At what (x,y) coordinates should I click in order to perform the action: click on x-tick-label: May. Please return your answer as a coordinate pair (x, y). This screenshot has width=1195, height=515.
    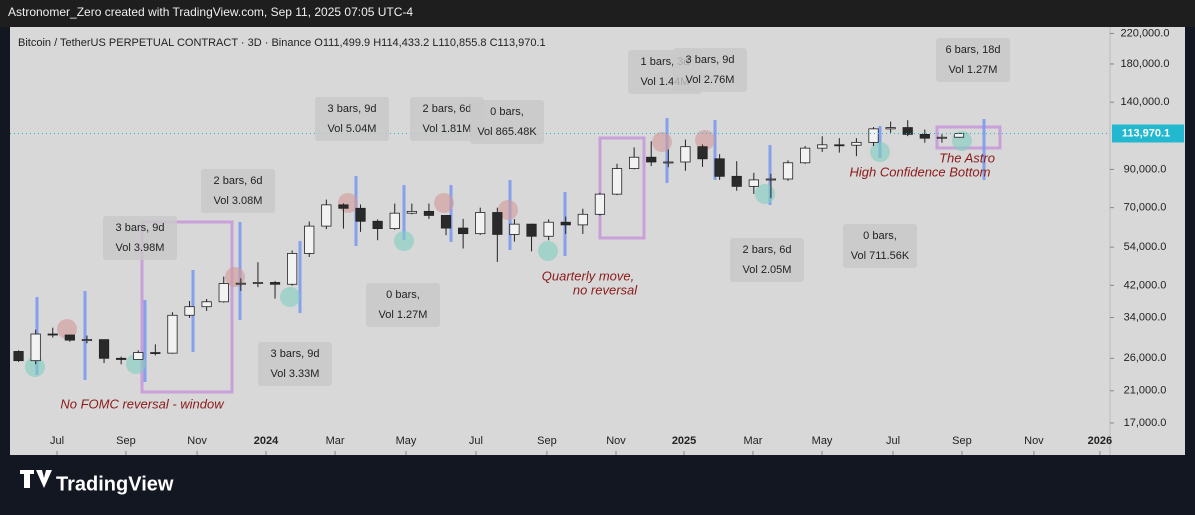
    Looking at the image, I should click on (822, 441).